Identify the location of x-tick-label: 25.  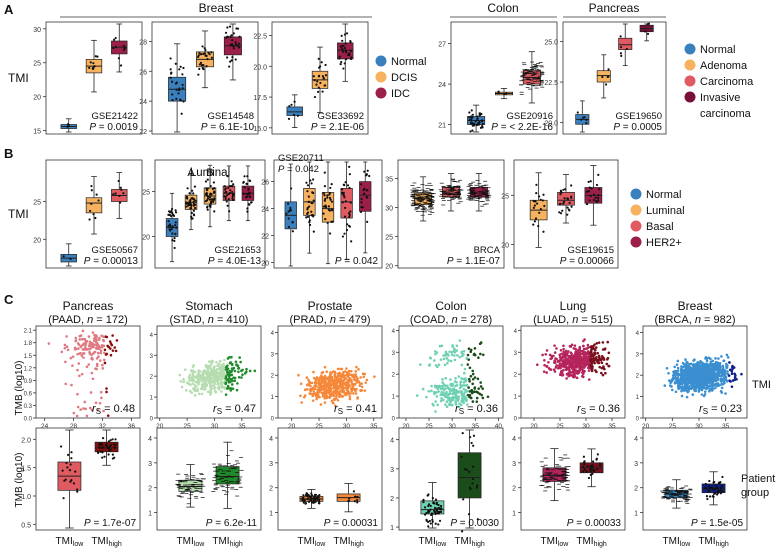
(673, 426).